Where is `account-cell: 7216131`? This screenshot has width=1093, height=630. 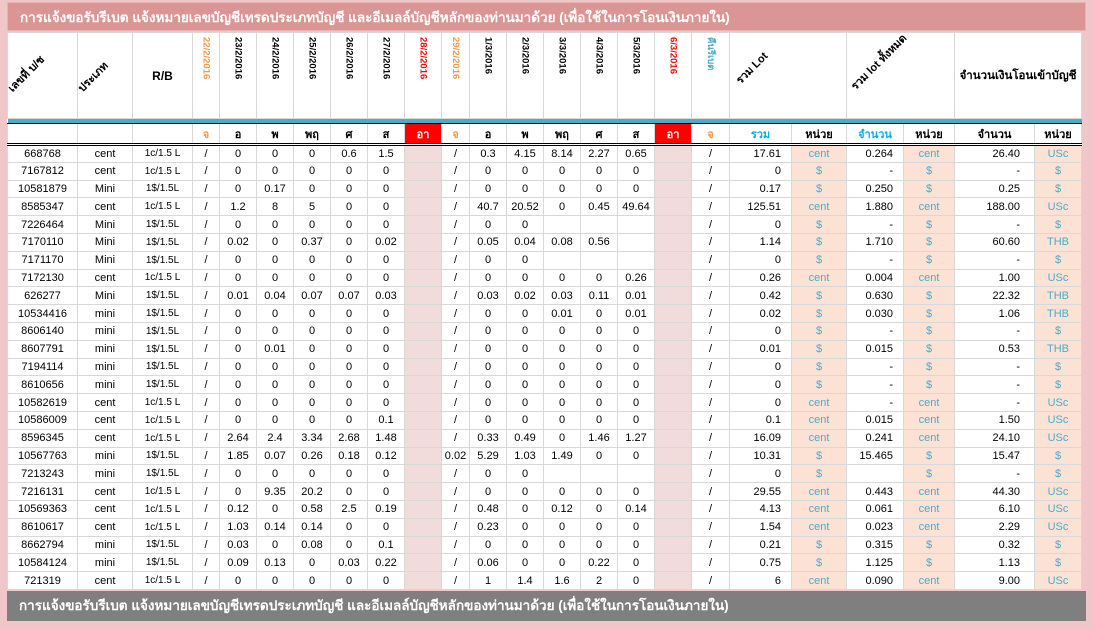
account-cell: 7216131 is located at coordinates (42, 491).